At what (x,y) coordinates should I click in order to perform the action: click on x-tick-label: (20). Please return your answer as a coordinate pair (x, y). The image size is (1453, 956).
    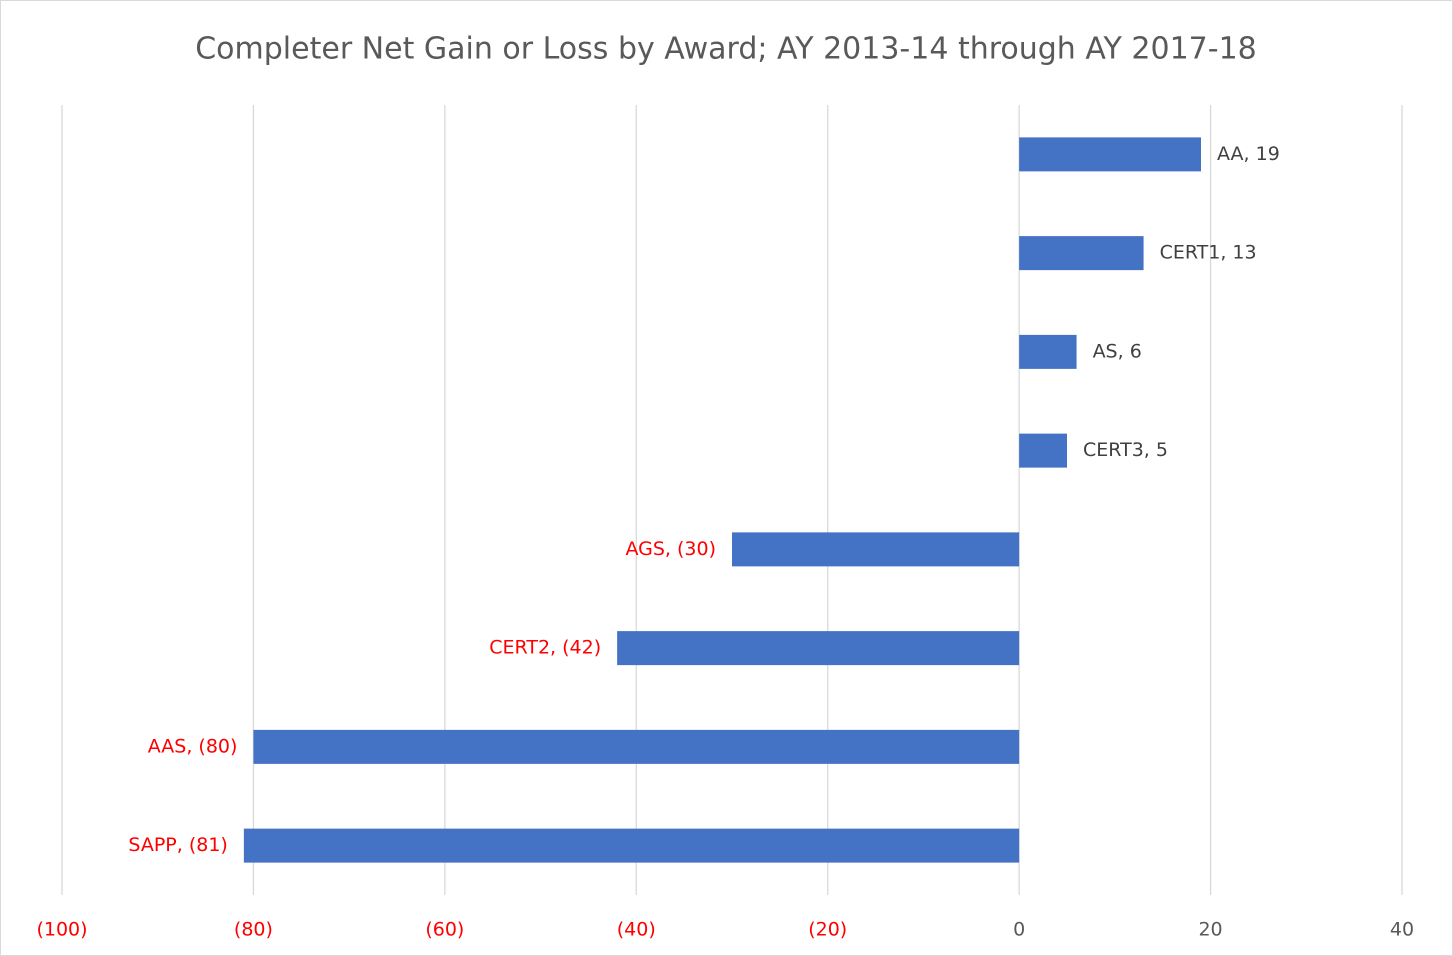
    Looking at the image, I should click on (827, 930).